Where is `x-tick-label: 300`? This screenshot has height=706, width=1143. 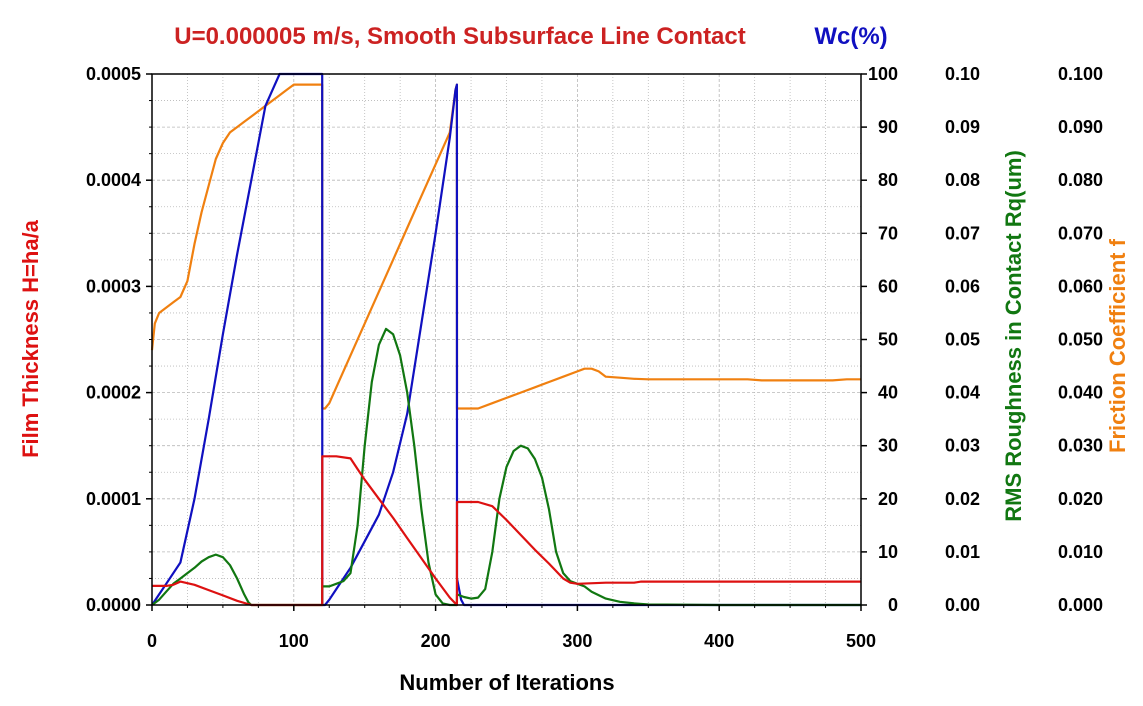 x-tick-label: 300 is located at coordinates (577, 641).